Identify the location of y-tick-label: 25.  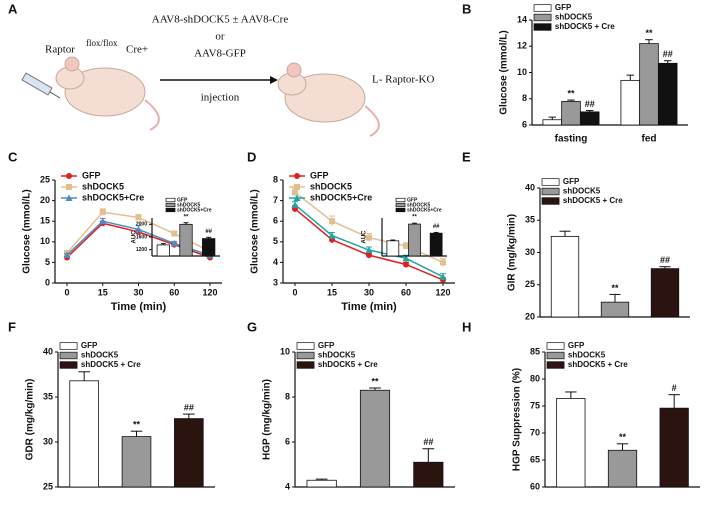
(48, 486).